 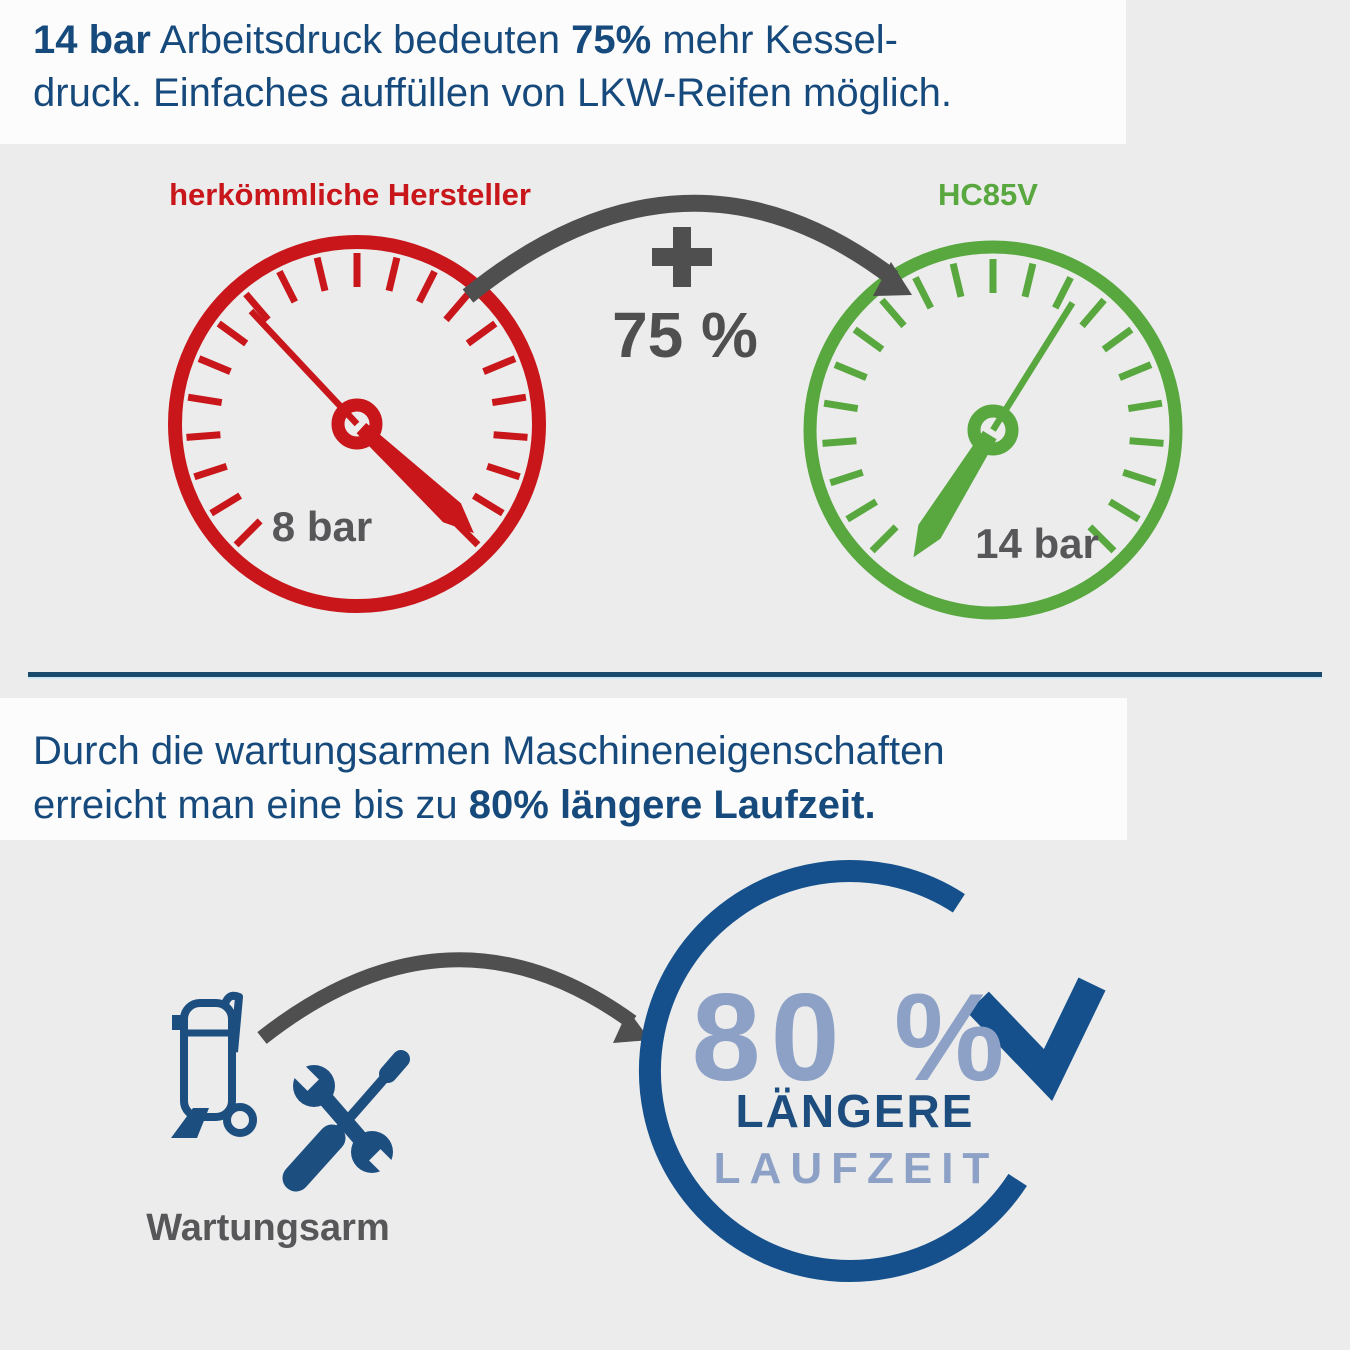 What do you see at coordinates (92, 40) in the screenshot?
I see `header-bold-14bar: 14 bar` at bounding box center [92, 40].